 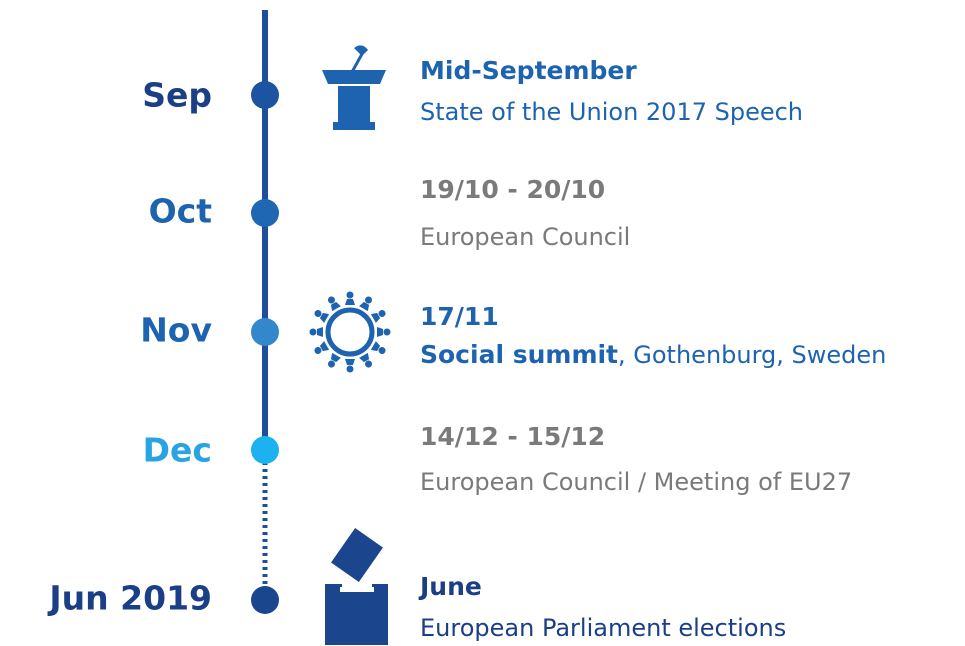 I want to click on icon-ring, so click(x=350, y=332).